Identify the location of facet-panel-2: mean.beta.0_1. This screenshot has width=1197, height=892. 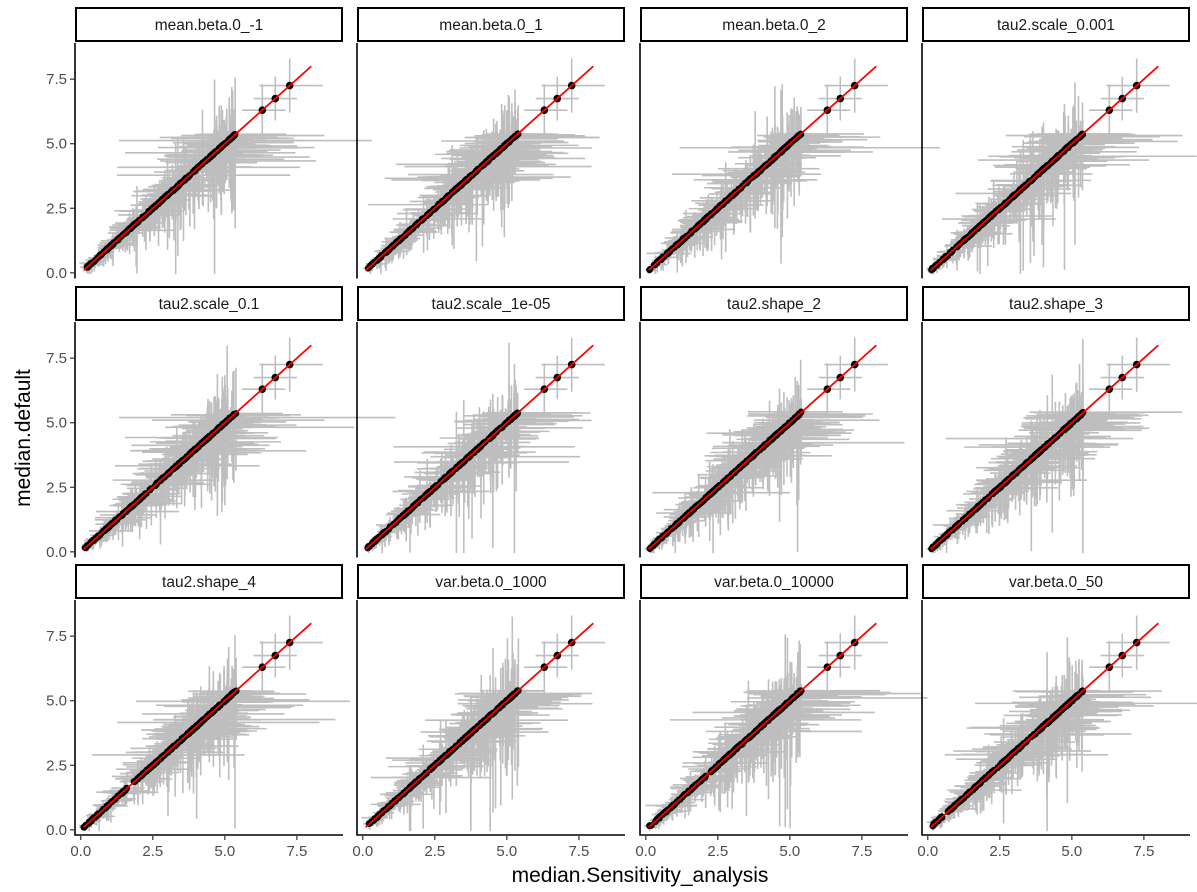
(490, 143).